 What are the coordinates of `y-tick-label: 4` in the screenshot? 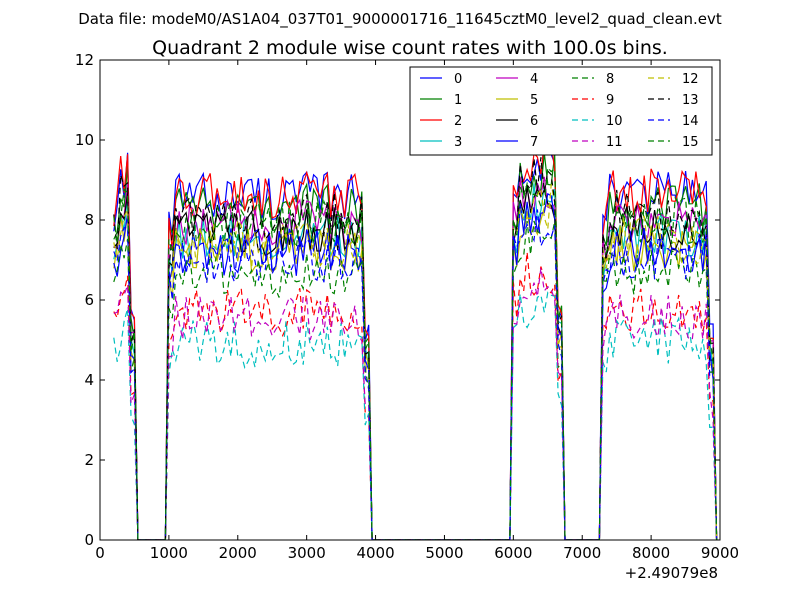 It's located at (89, 380).